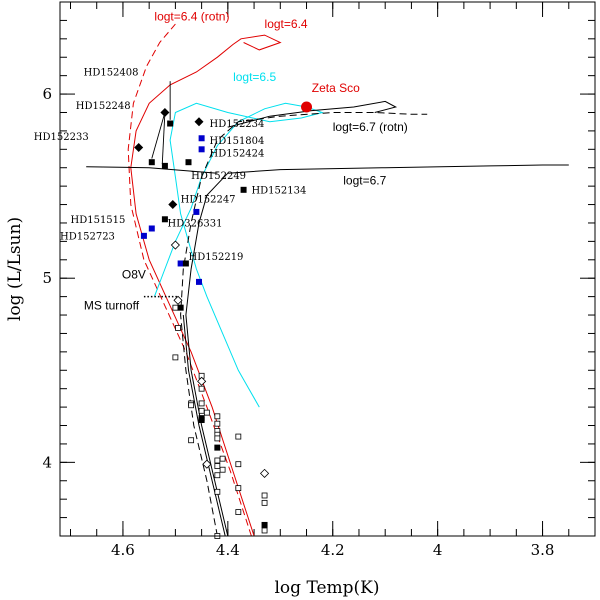  What do you see at coordinates (143, 235) in the screenshot?
I see `star-hd152723` at bounding box center [143, 235].